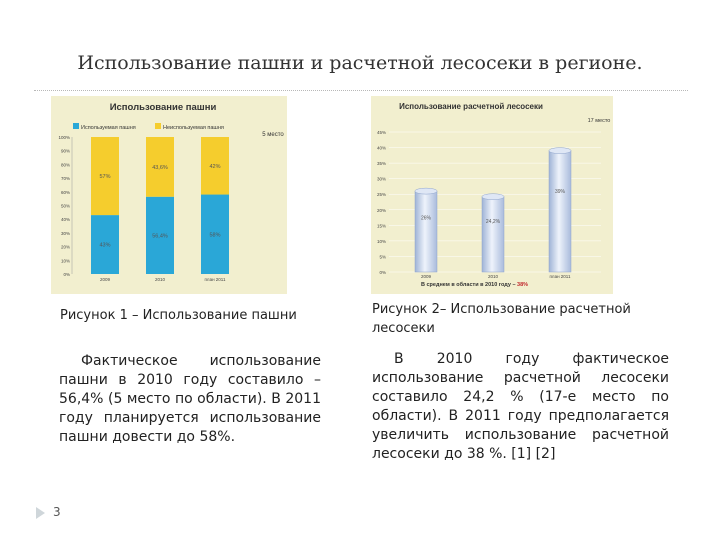  I want to click on chart1-y-tick: 30%, so click(65, 233).